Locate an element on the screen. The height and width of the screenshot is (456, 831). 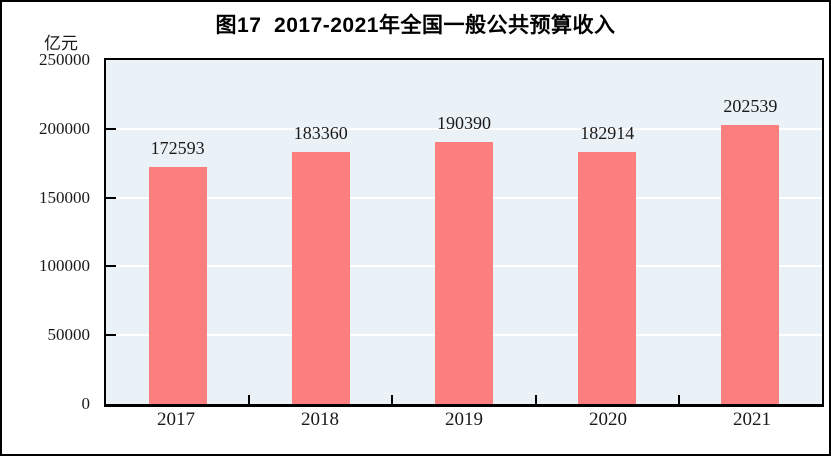
y-tick-label: 250000 is located at coordinates (64, 59).